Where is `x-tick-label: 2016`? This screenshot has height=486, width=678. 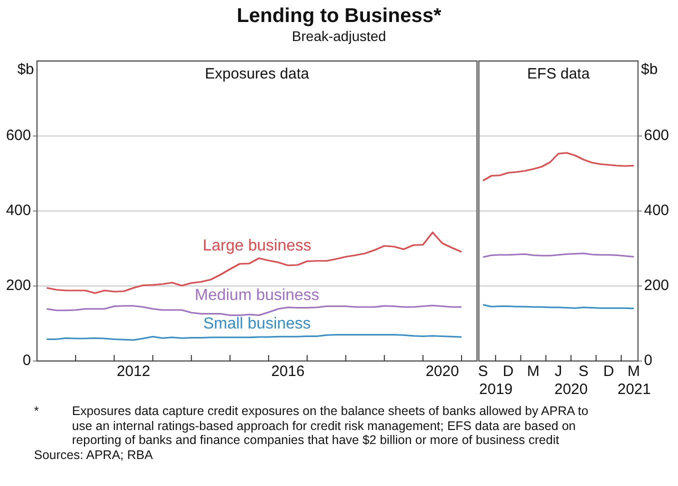 x-tick-label: 2016 is located at coordinates (288, 371).